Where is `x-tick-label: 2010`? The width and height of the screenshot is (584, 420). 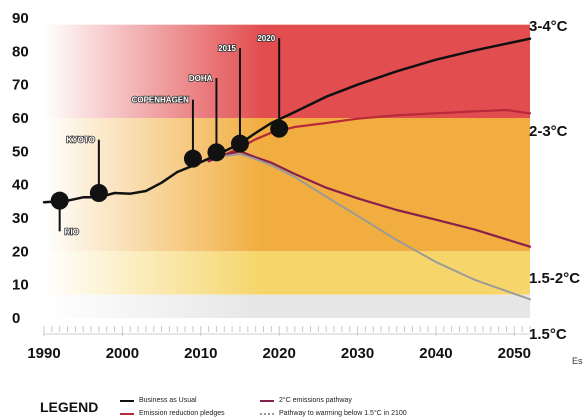
x-tick-label: 2010 is located at coordinates (200, 353).